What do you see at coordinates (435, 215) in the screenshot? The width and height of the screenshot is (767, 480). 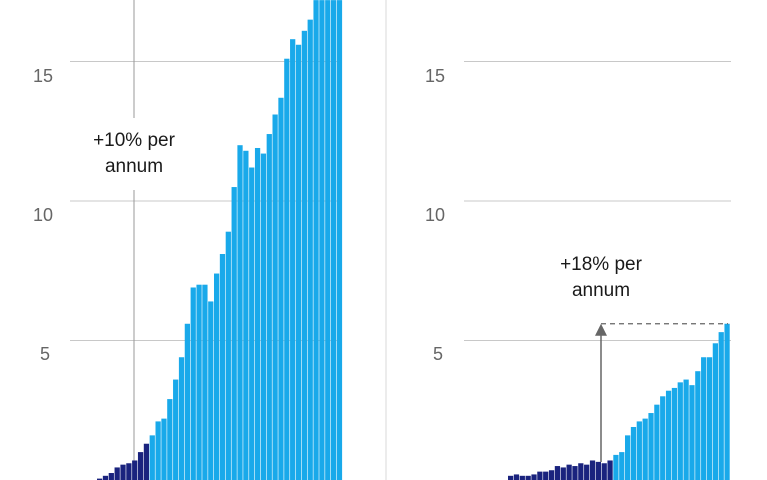 I see `right-y-tick-10: 10` at bounding box center [435, 215].